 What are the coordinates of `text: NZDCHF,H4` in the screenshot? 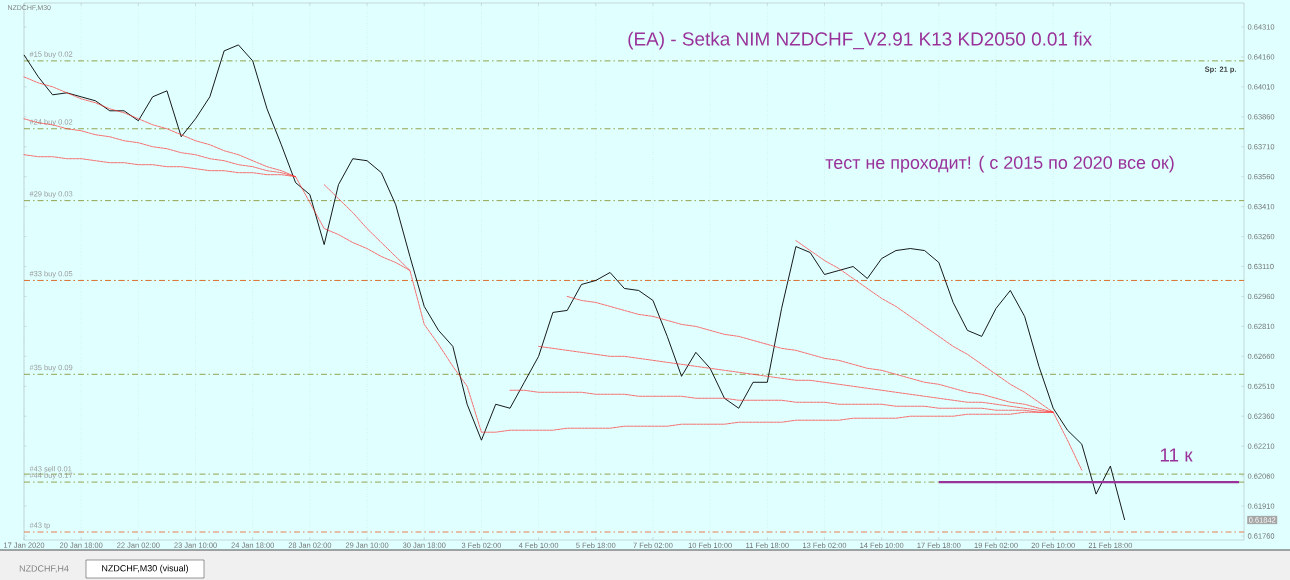 It's located at (44, 569).